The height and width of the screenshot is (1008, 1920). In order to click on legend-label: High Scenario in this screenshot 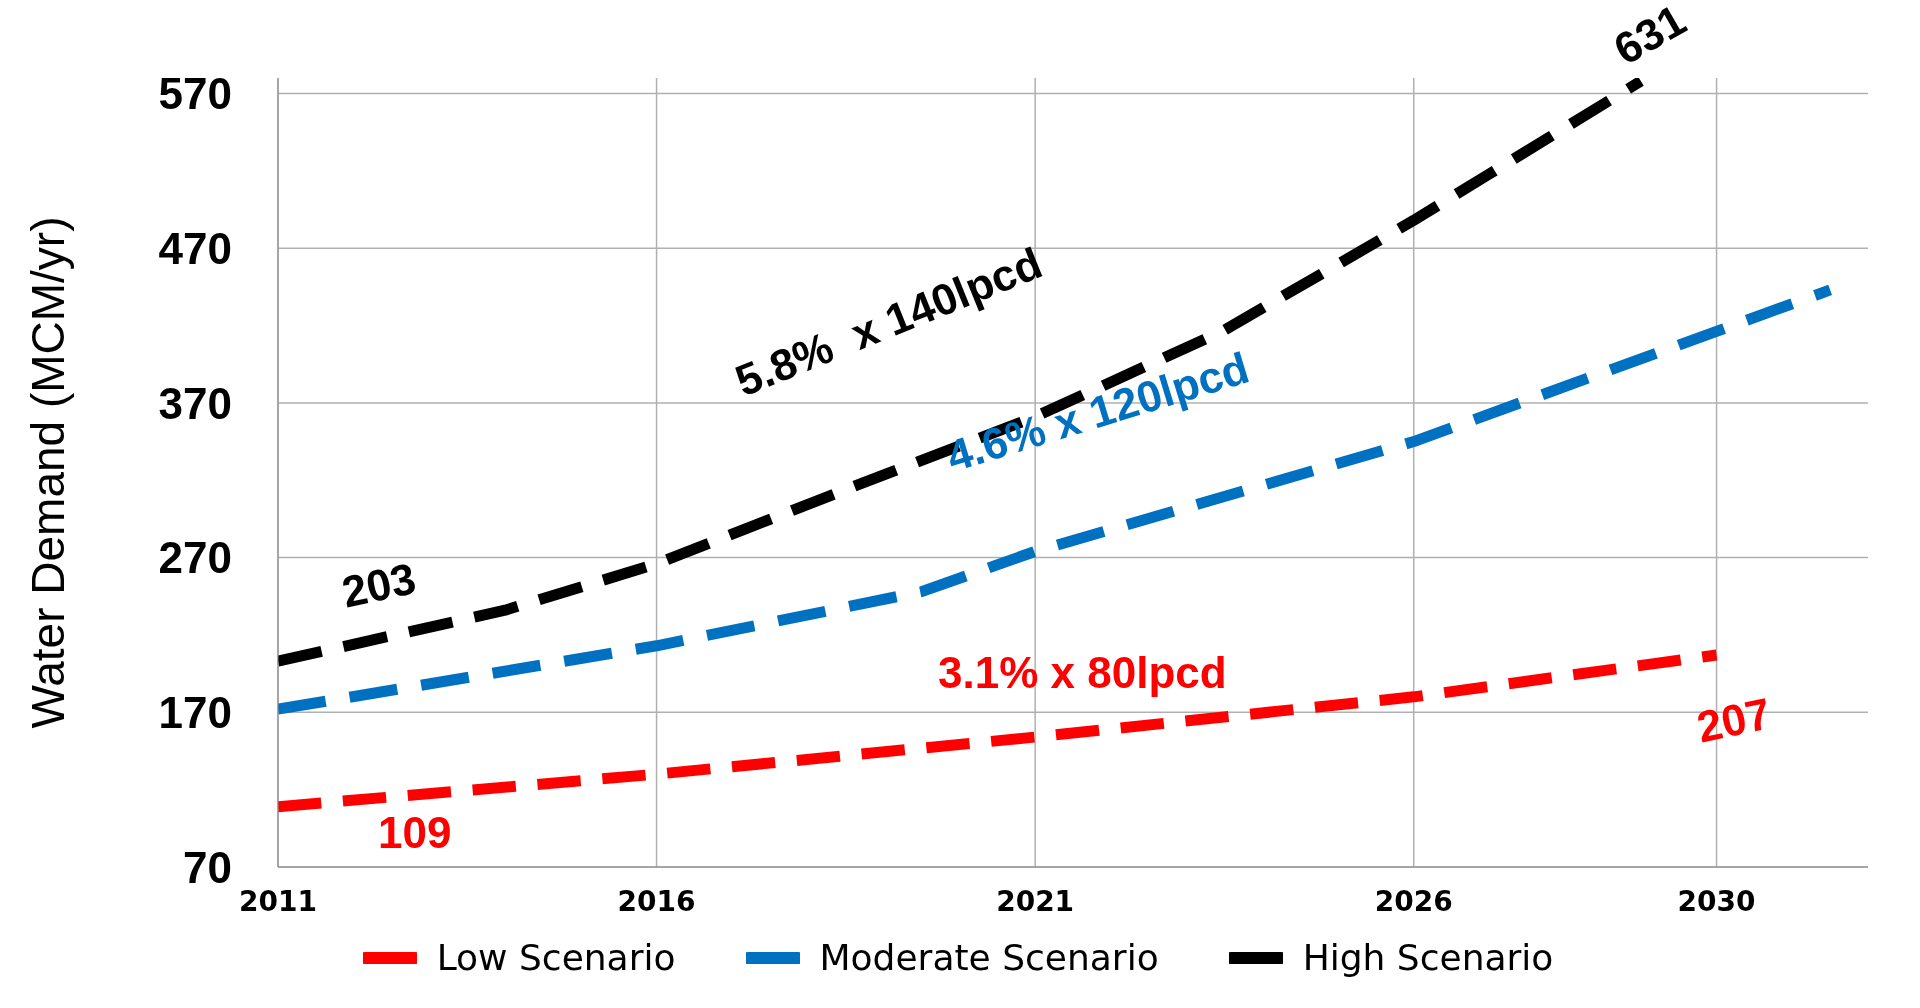, I will do `click(1427, 957)`.